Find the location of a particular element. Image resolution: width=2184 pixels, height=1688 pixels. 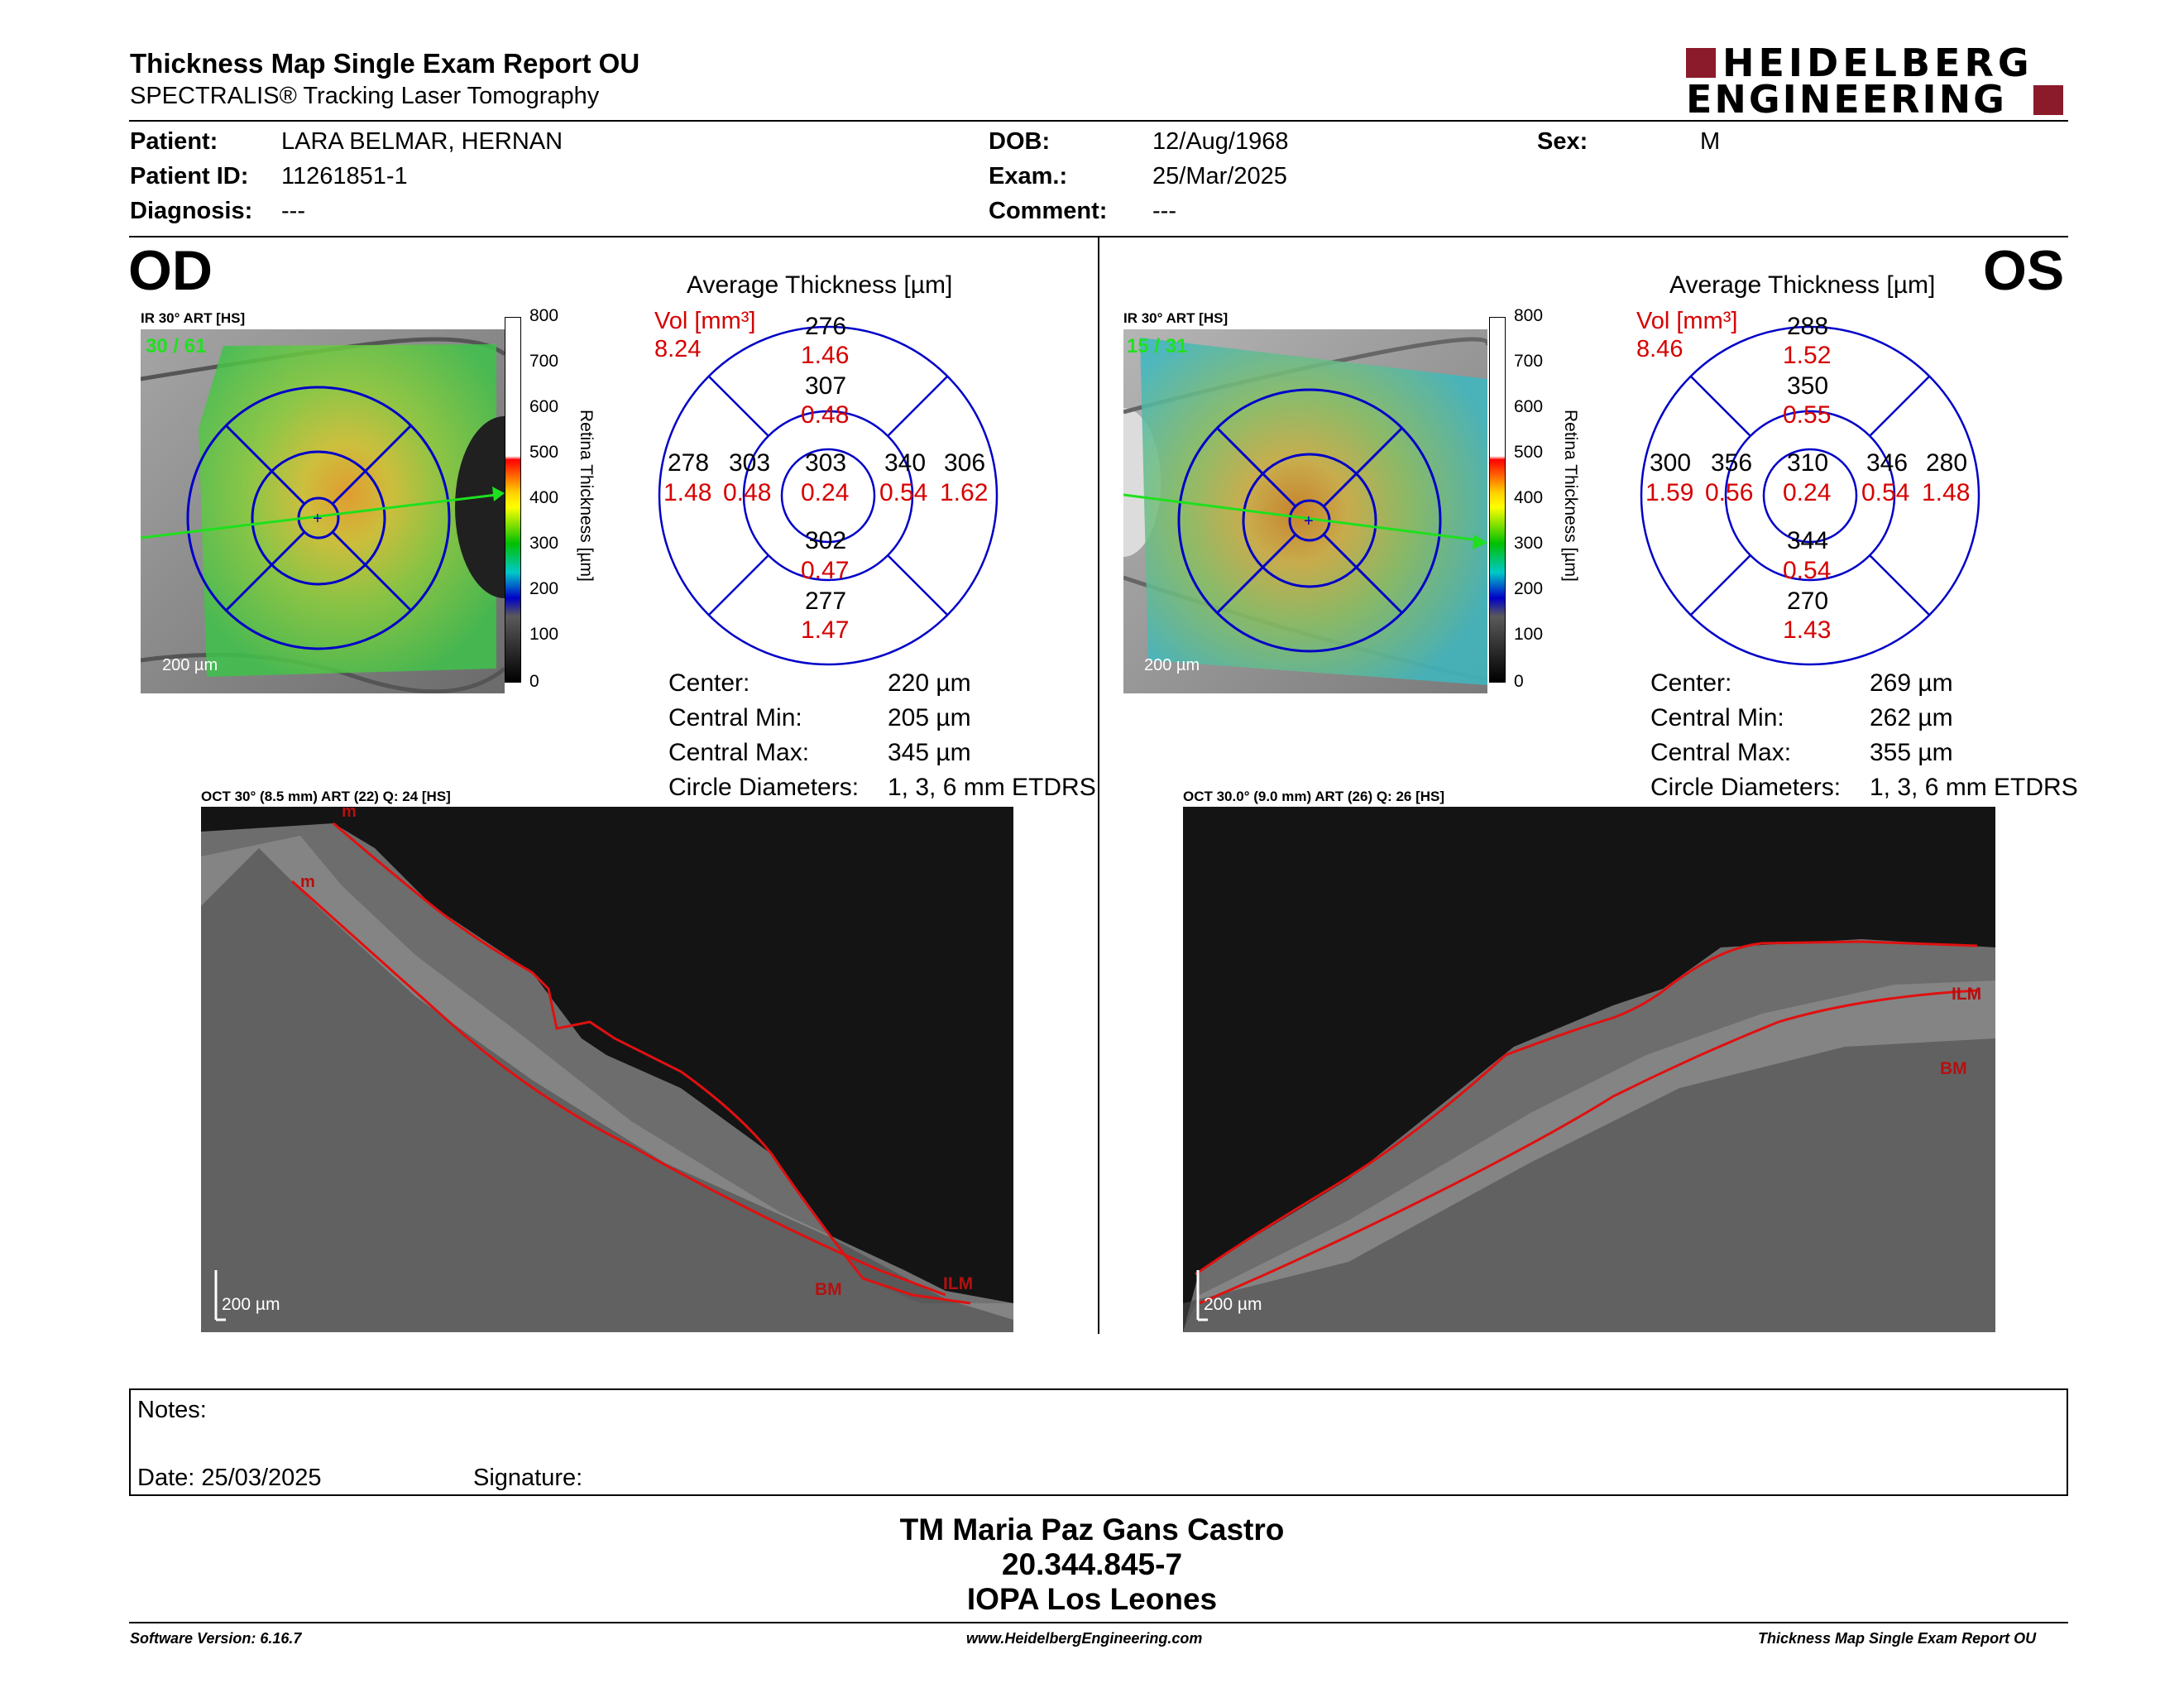

os-inner-sup-thickness: 350 is located at coordinates (1808, 386).